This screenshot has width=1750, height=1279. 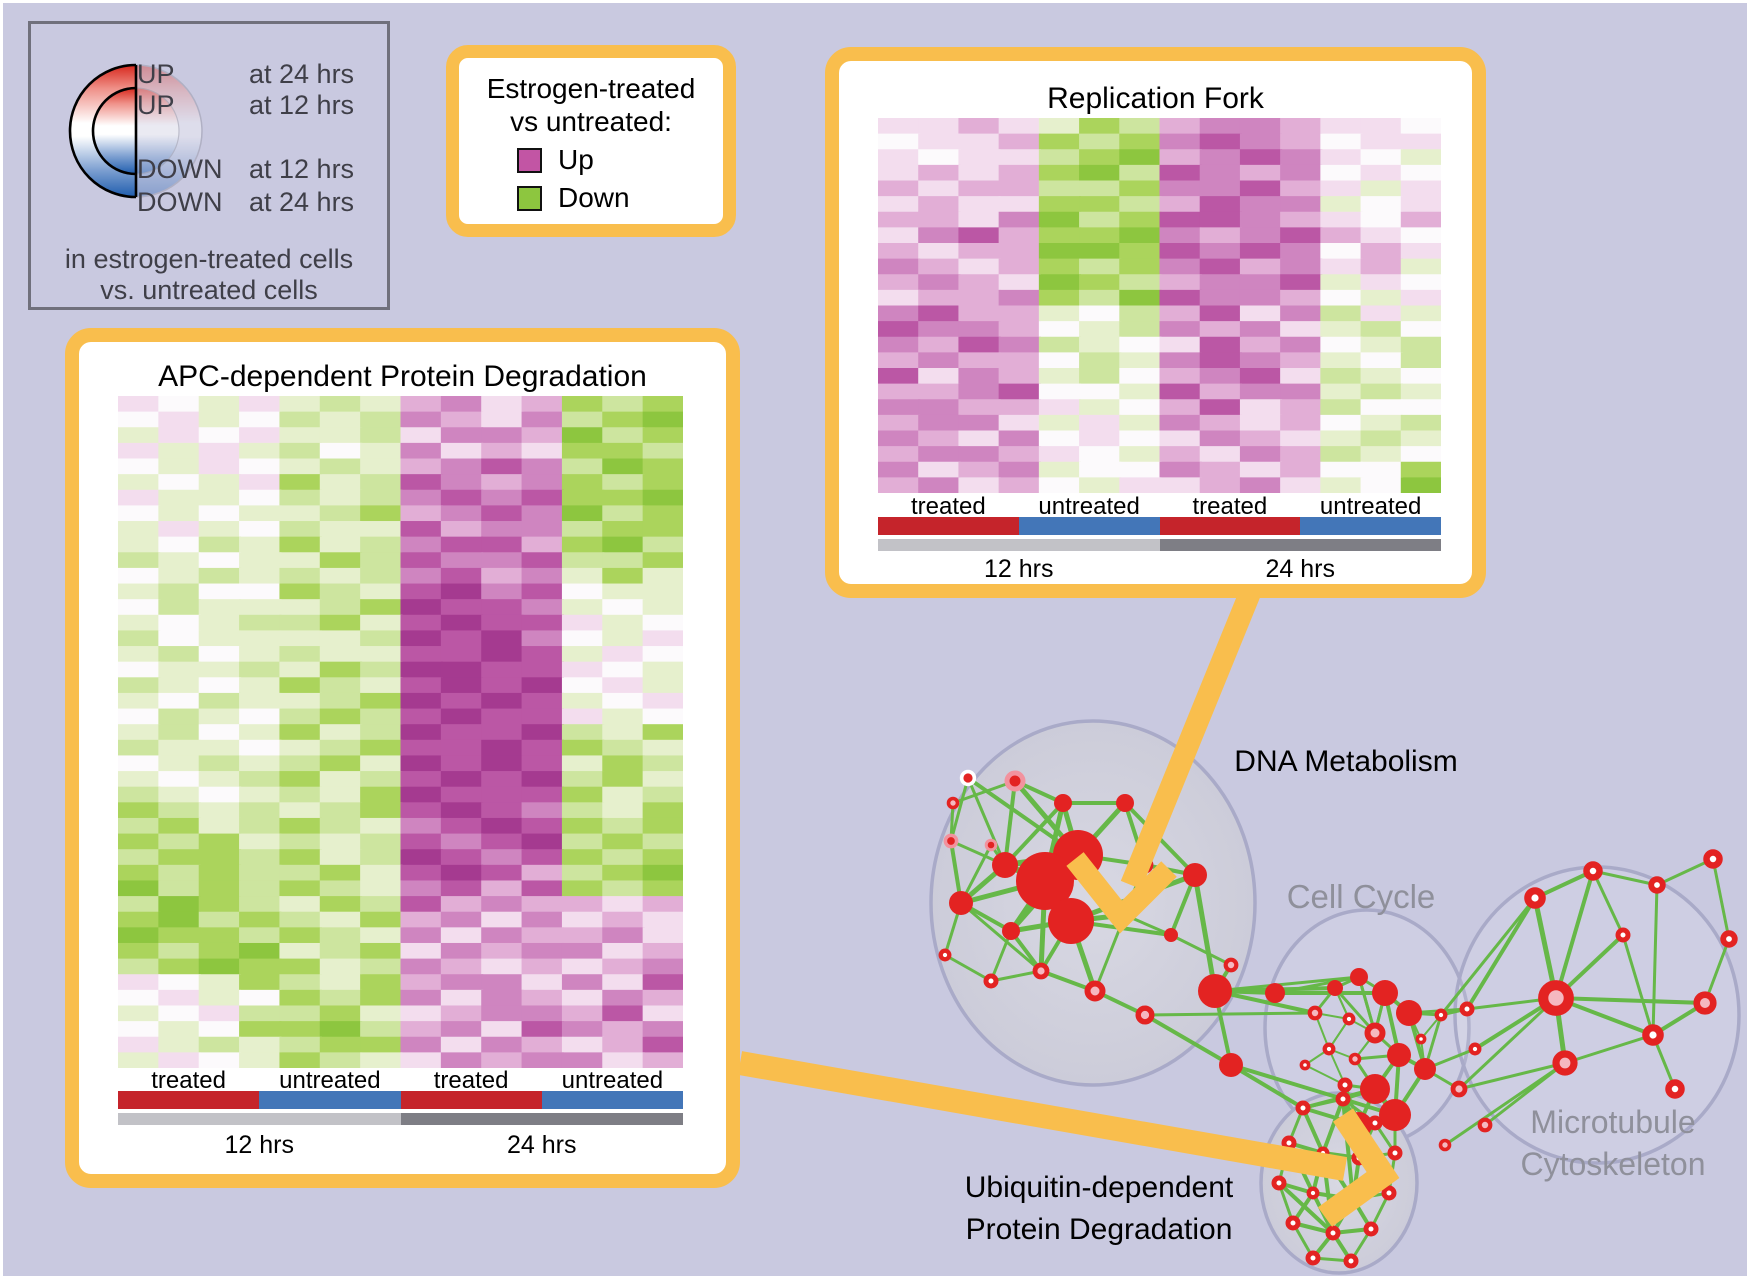 I want to click on key-row-down: Down, so click(x=620, y=198).